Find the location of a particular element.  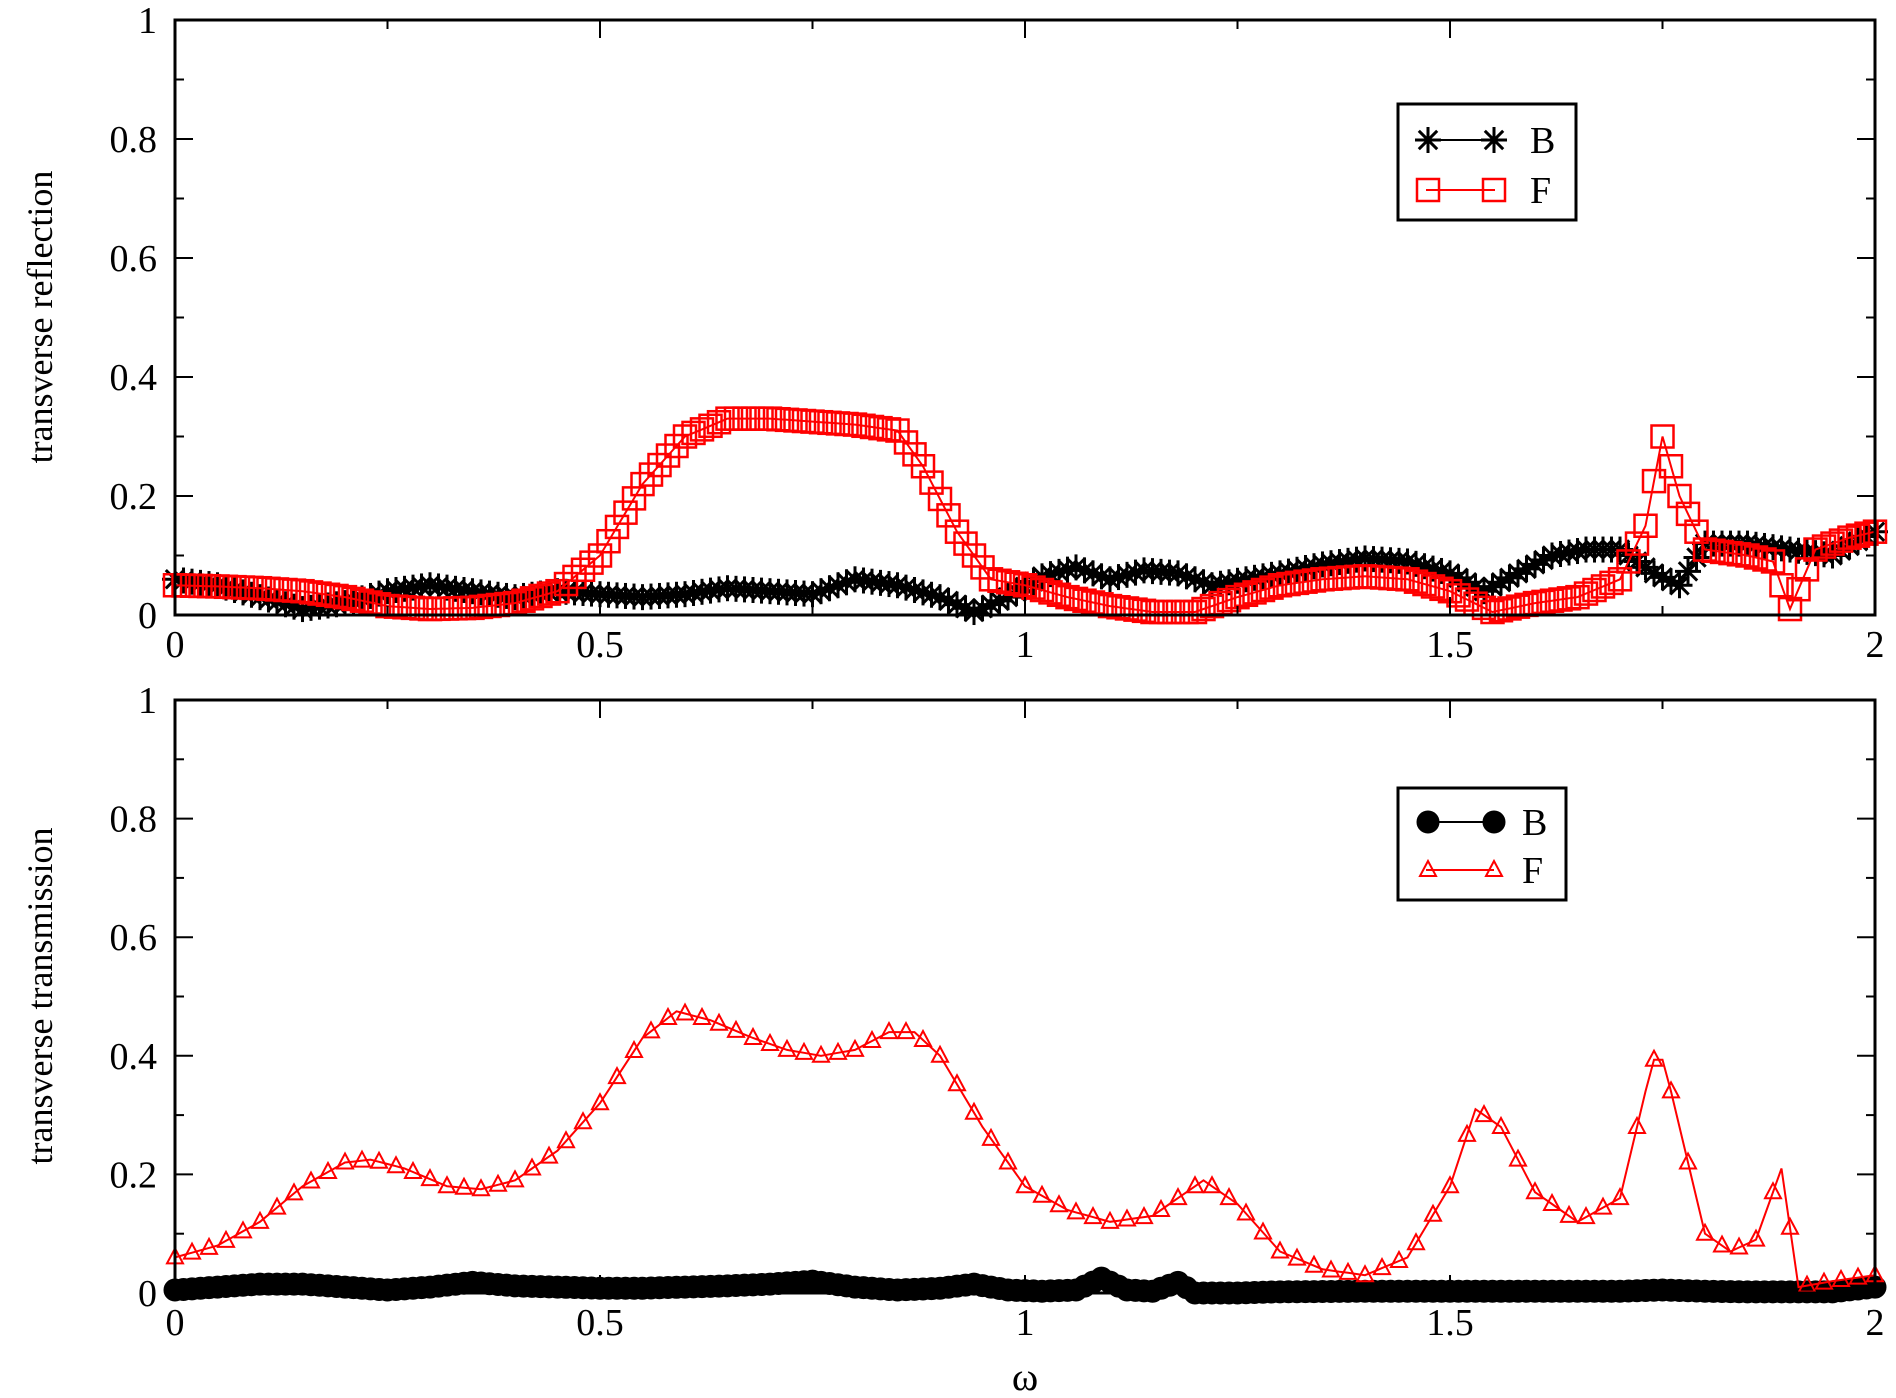

y-tick-label: 0.4 is located at coordinates (134, 378).